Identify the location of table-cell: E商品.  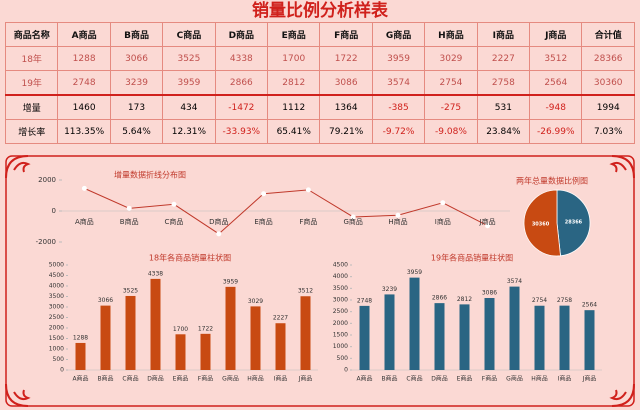
(294, 34).